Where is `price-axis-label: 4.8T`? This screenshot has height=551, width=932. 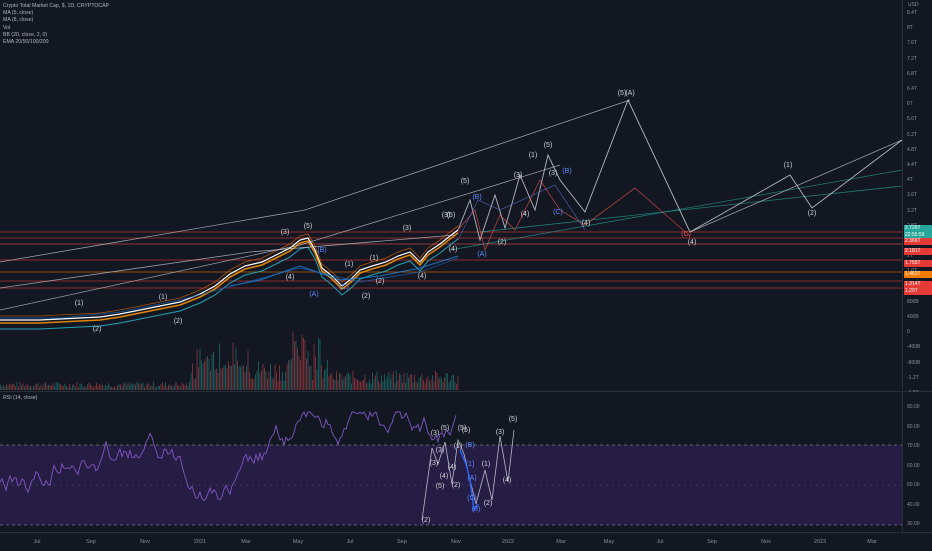 price-axis-label: 4.8T is located at coordinates (912, 149).